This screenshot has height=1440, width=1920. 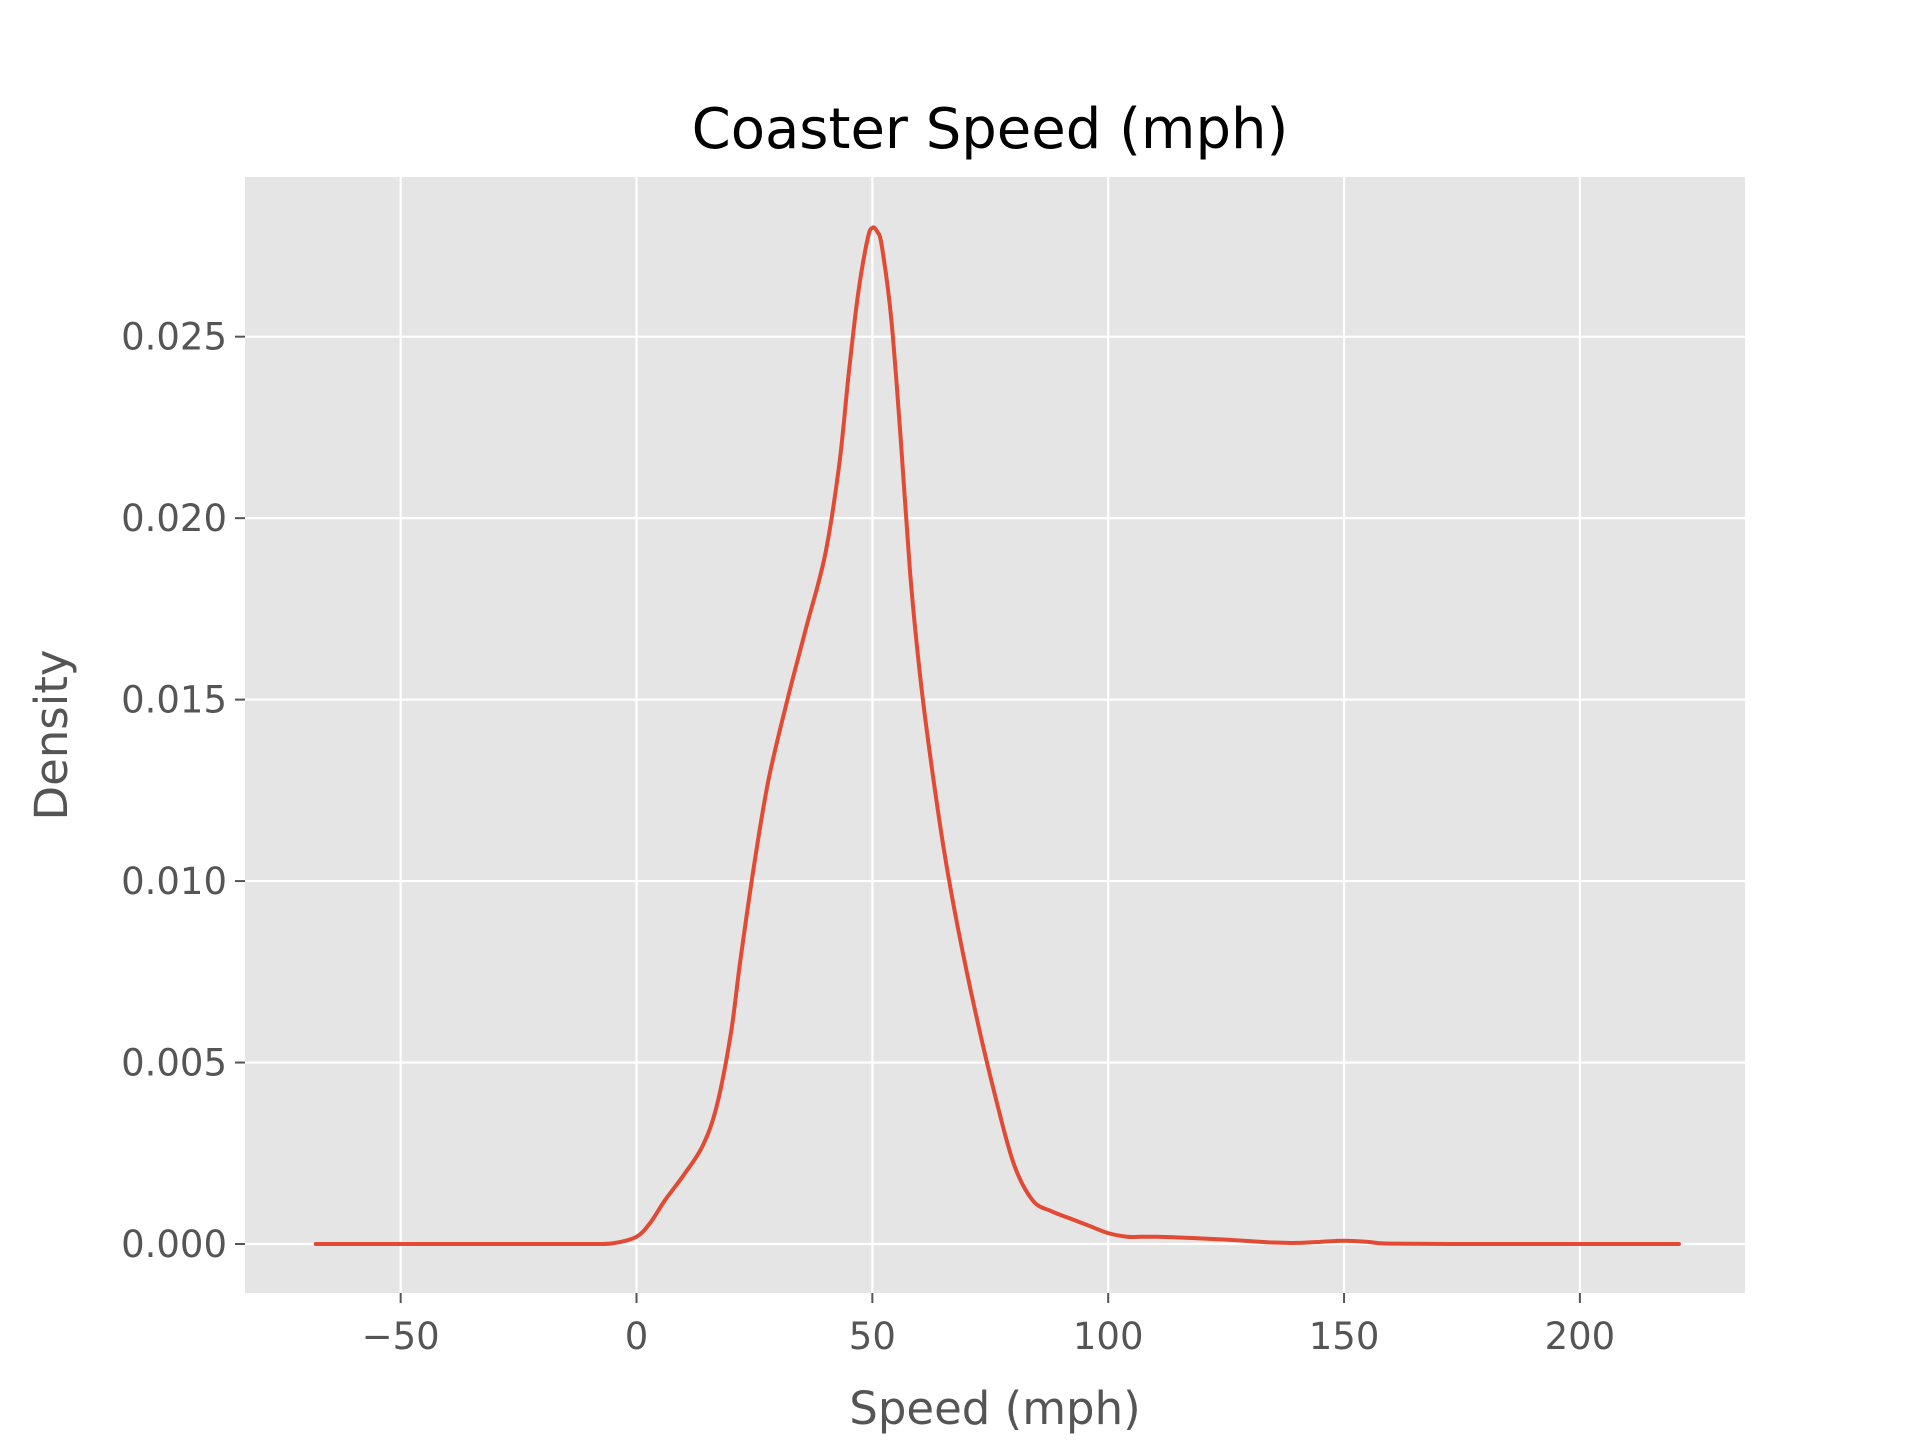 What do you see at coordinates (174, 518) in the screenshot?
I see `y-tick-label: 0.020` at bounding box center [174, 518].